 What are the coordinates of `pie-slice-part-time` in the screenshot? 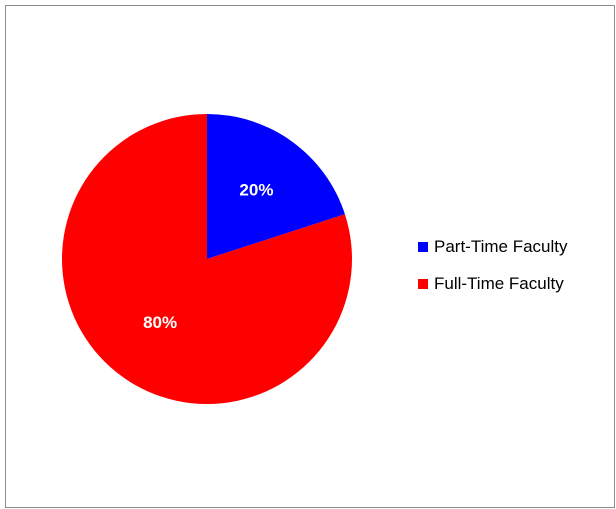 It's located at (276, 186).